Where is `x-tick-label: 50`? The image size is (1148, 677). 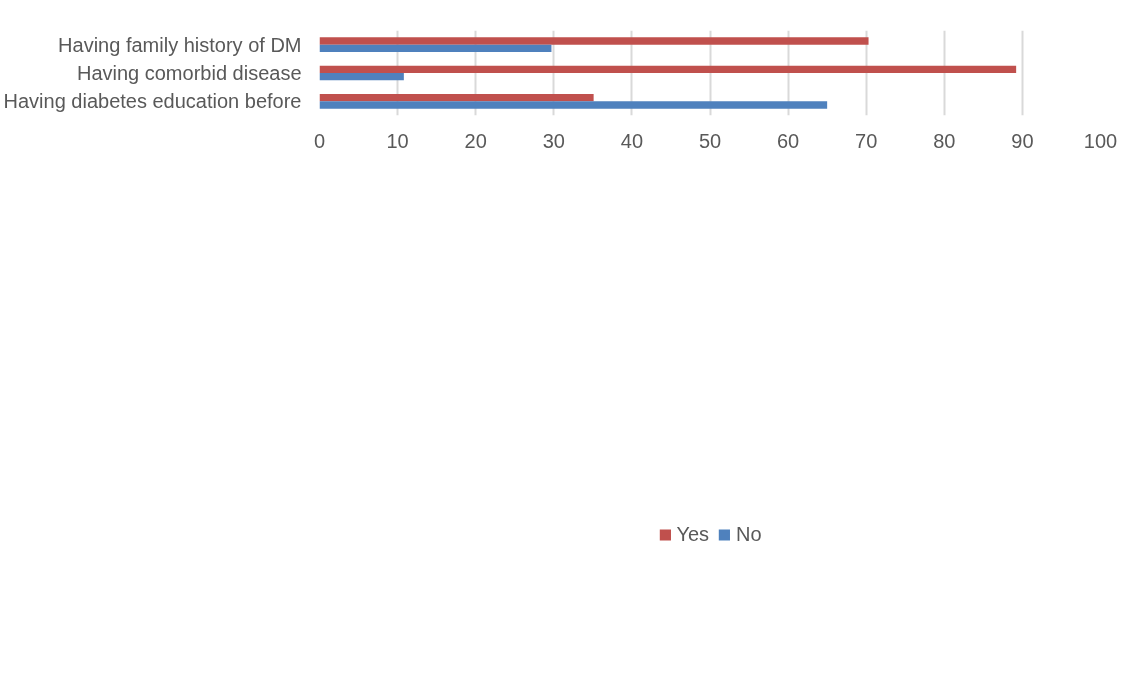 x-tick-label: 50 is located at coordinates (710, 140).